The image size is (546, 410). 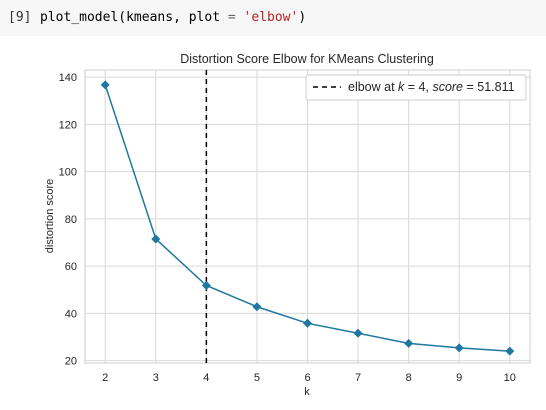 I want to click on legend: elbow at k = 4, score = 51.811, so click(x=416, y=87).